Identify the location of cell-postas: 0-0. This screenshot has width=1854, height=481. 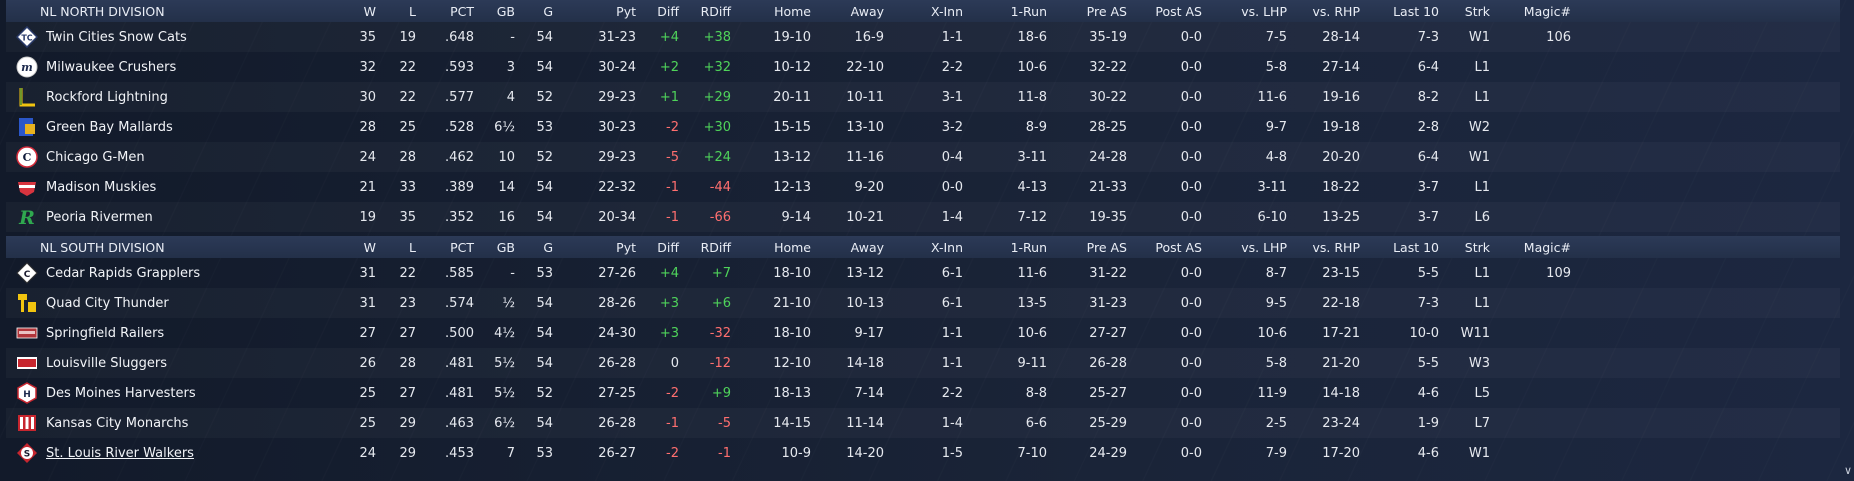
(1191, 187).